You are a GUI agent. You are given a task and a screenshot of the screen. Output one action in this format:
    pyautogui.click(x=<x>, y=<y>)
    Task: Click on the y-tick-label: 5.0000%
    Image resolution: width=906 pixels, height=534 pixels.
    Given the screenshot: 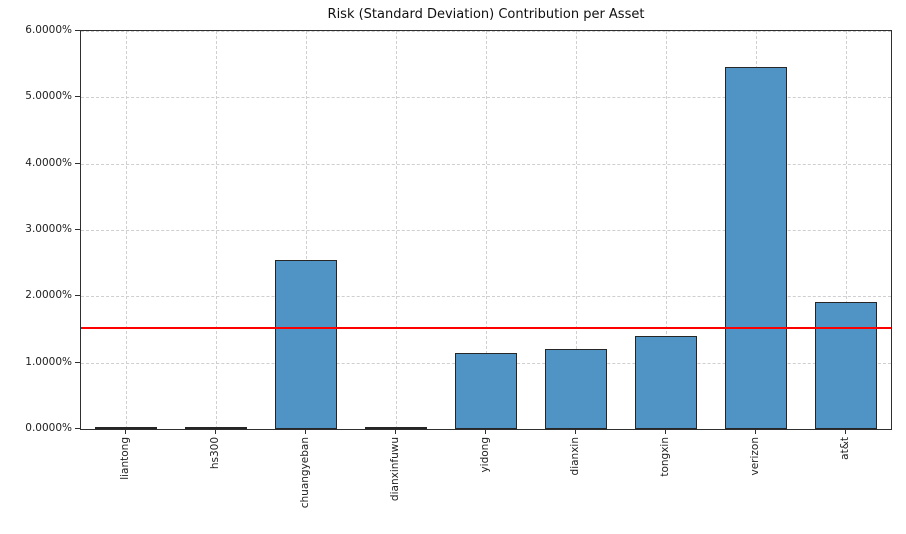 What is the action you would take?
    pyautogui.click(x=48, y=96)
    